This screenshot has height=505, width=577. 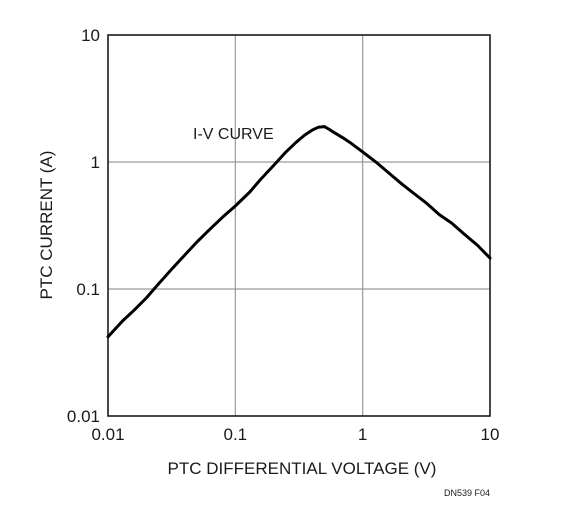 I want to click on curve-annotation: I-V CURVE, so click(x=233, y=134).